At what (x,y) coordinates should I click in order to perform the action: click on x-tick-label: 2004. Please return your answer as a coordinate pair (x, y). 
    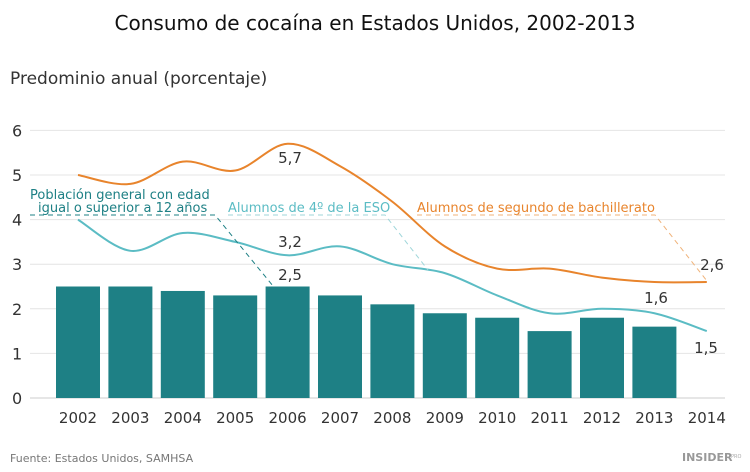
    Looking at the image, I should click on (183, 418).